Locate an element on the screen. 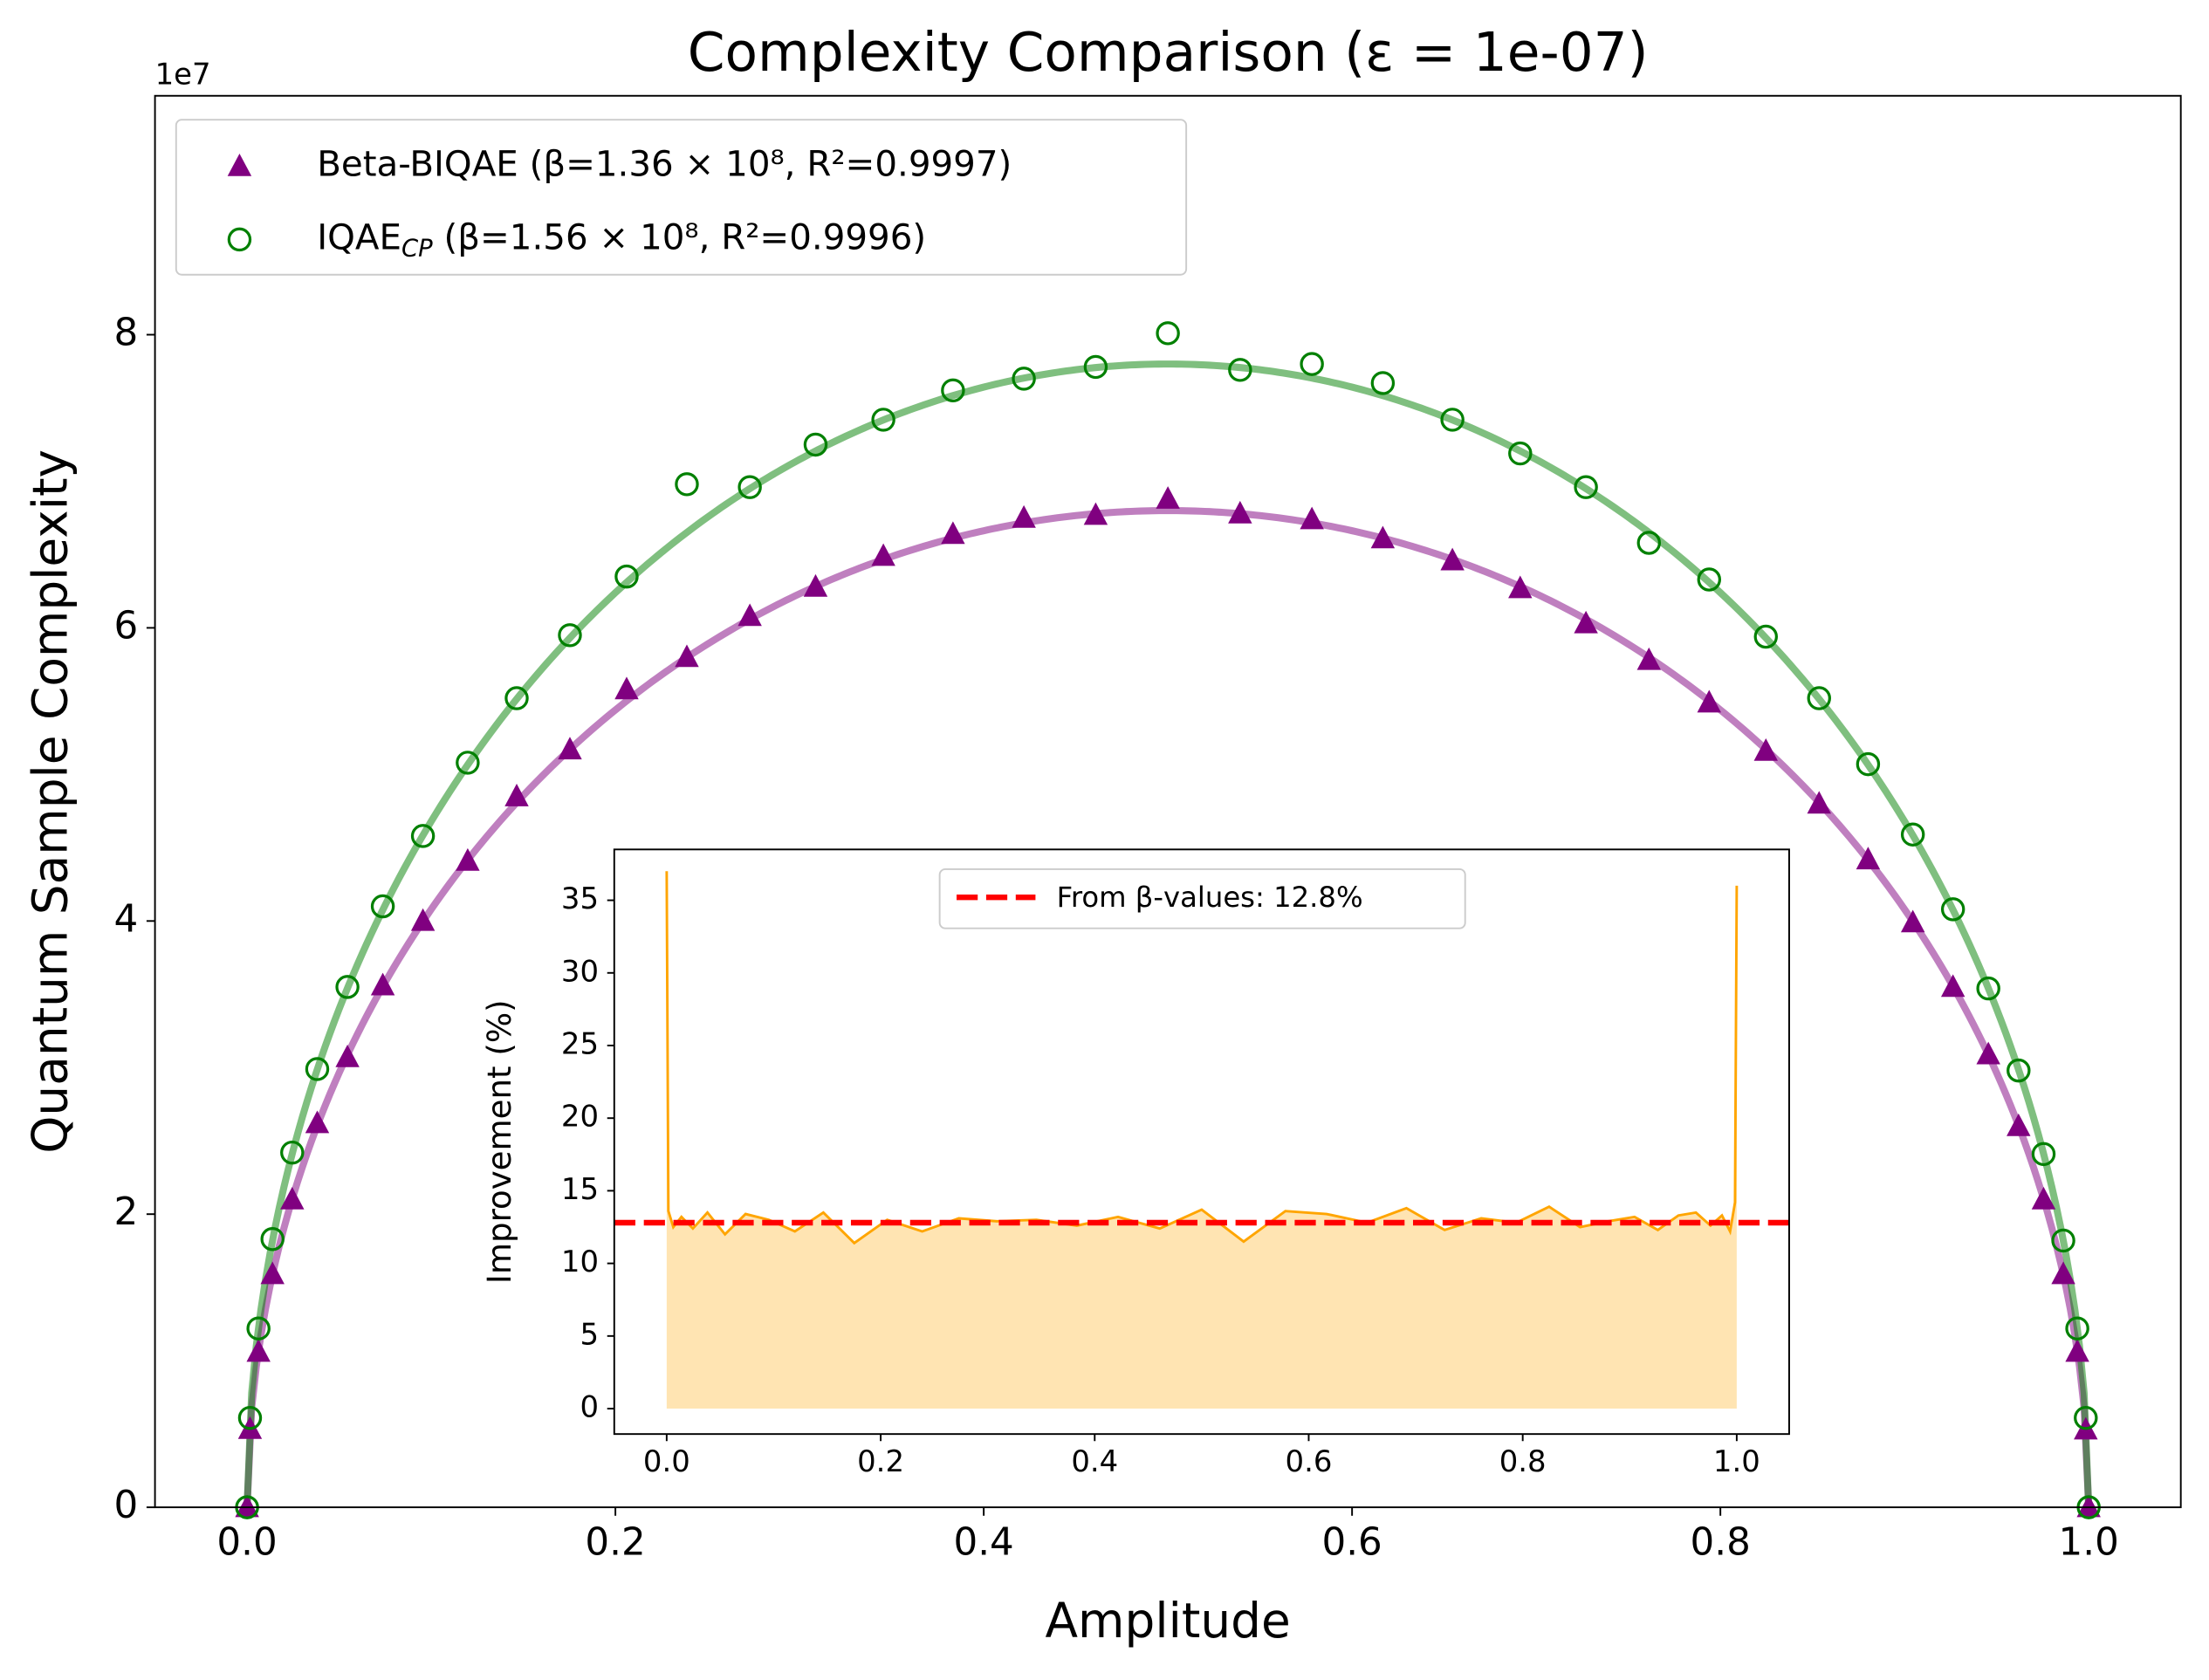  legend-label: IQAECP (β=1.56 × 10⁸, R²=0.9996) is located at coordinates (621, 239).